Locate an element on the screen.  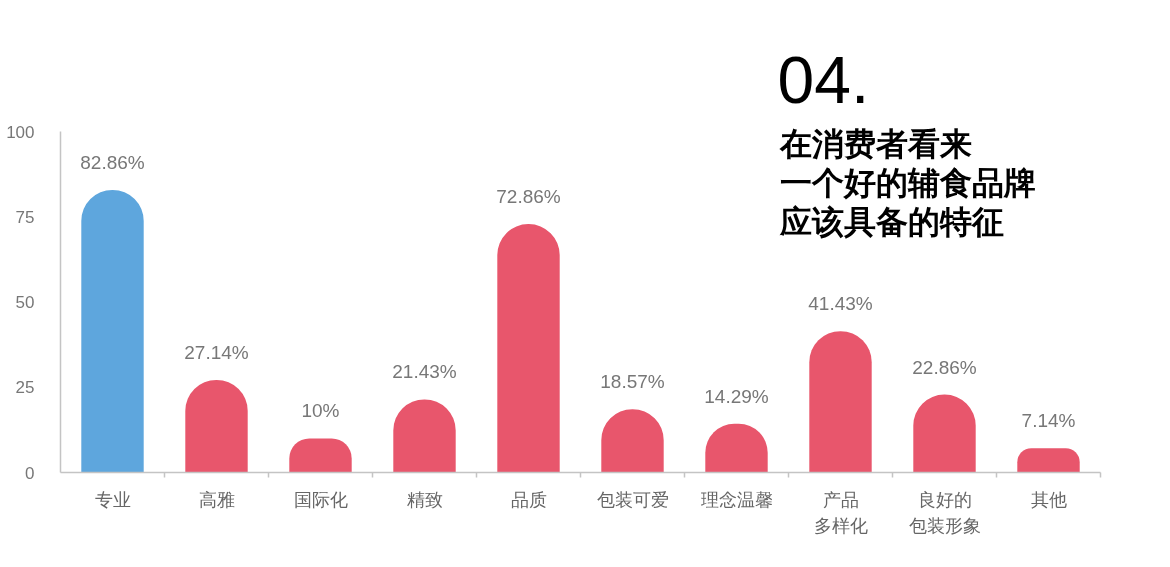
y-tick-label: 25 is located at coordinates (25, 388).